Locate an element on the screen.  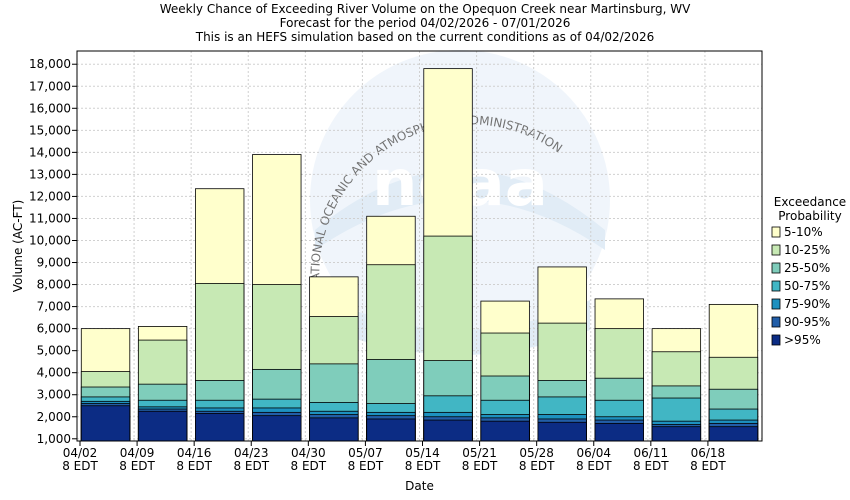
y-tick-label: 8,000 is located at coordinates (54, 285).